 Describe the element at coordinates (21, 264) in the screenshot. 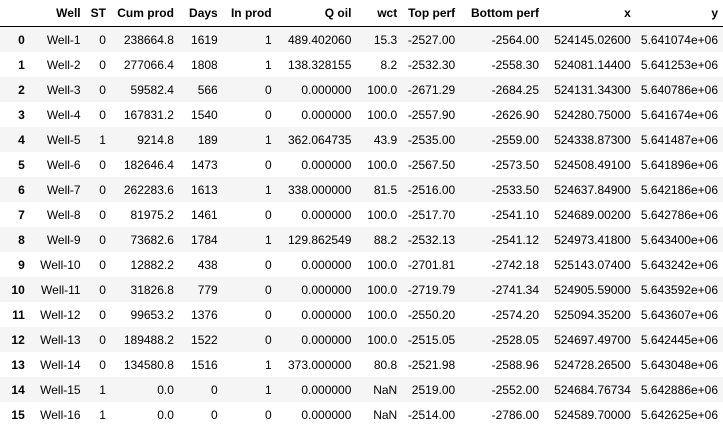

I see `row-index: 9` at that location.